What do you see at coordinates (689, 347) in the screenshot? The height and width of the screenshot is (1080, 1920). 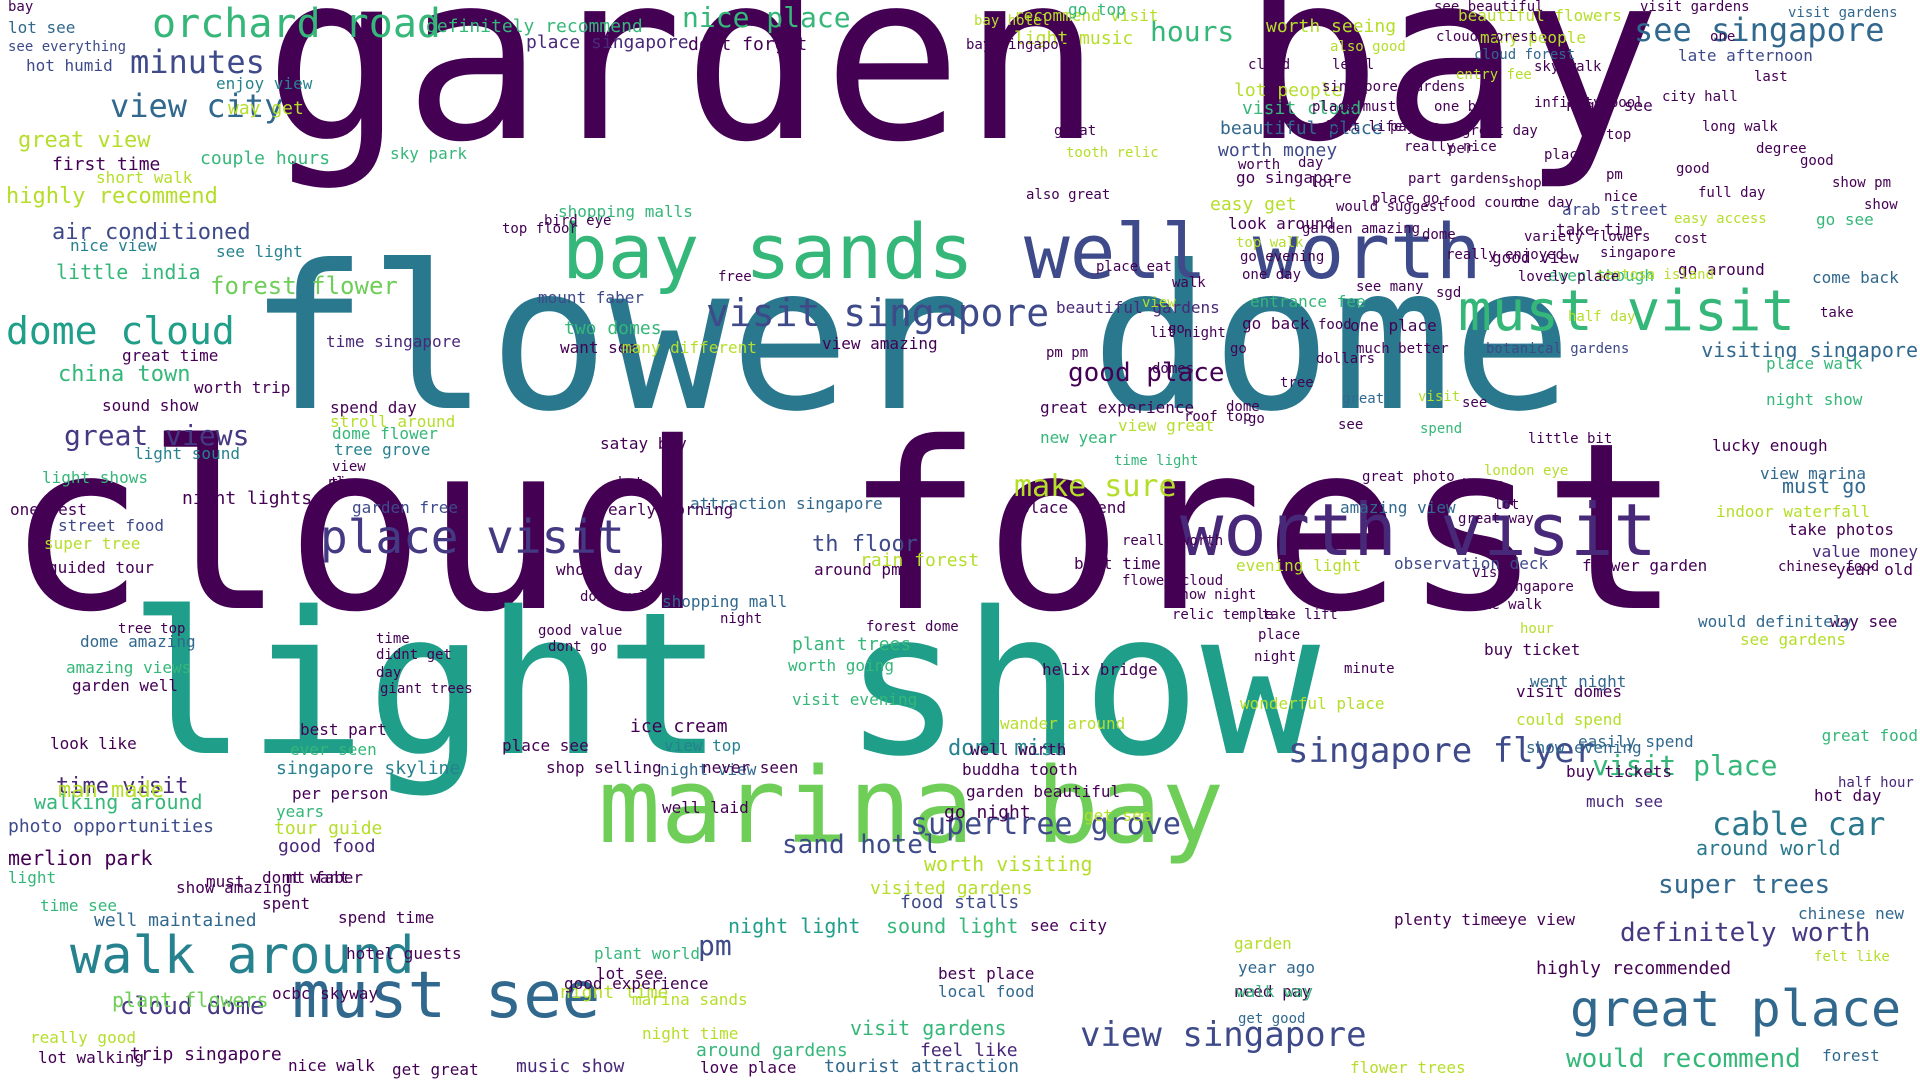 I see `cloud-word: many different` at bounding box center [689, 347].